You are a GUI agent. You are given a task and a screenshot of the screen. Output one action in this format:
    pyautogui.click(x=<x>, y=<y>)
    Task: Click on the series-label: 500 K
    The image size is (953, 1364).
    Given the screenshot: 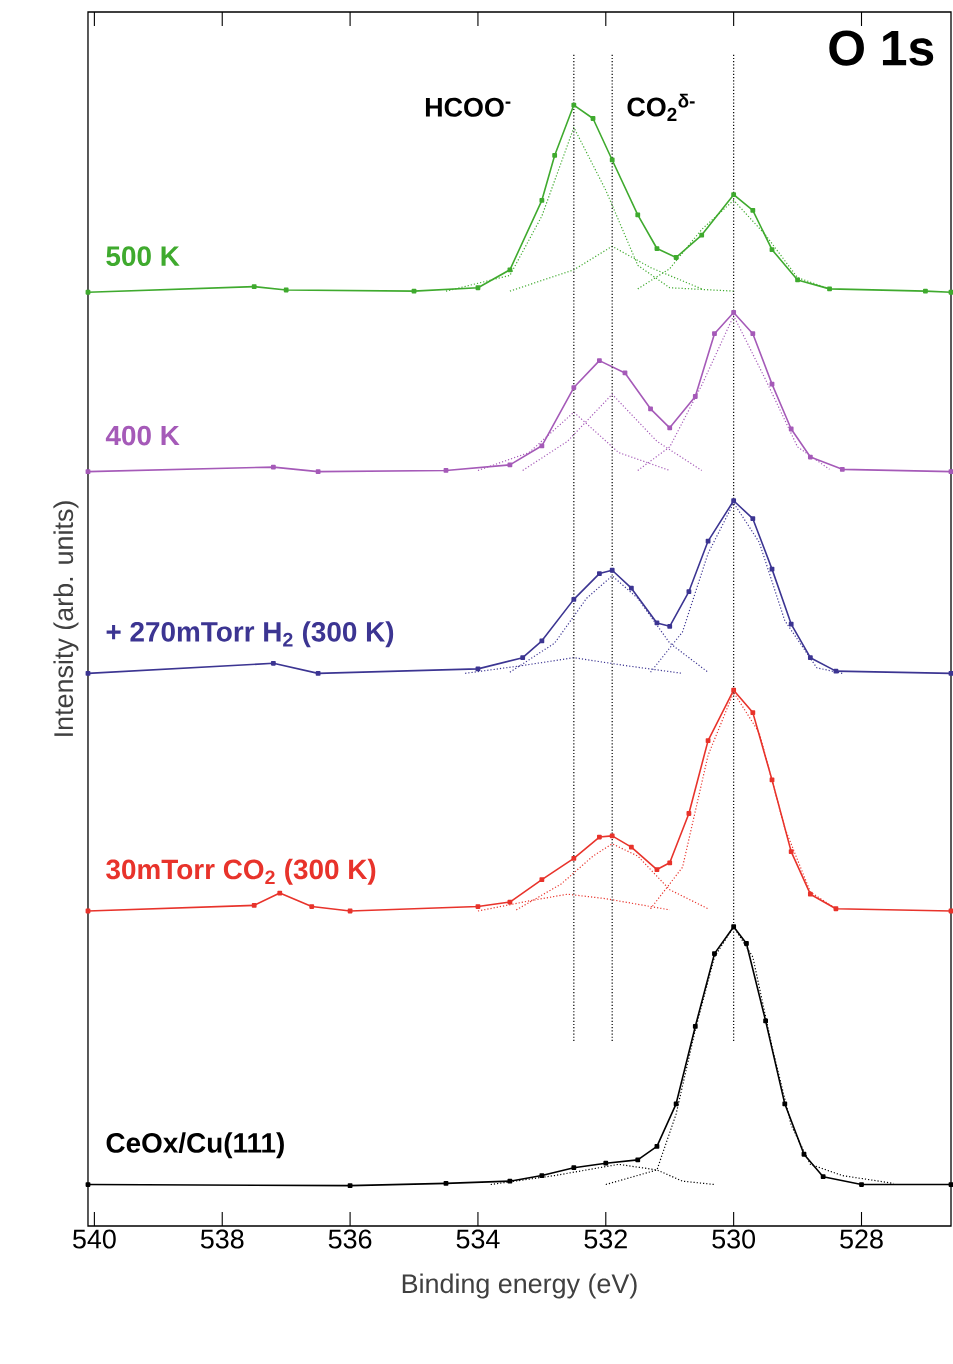 What is the action you would take?
    pyautogui.click(x=143, y=256)
    